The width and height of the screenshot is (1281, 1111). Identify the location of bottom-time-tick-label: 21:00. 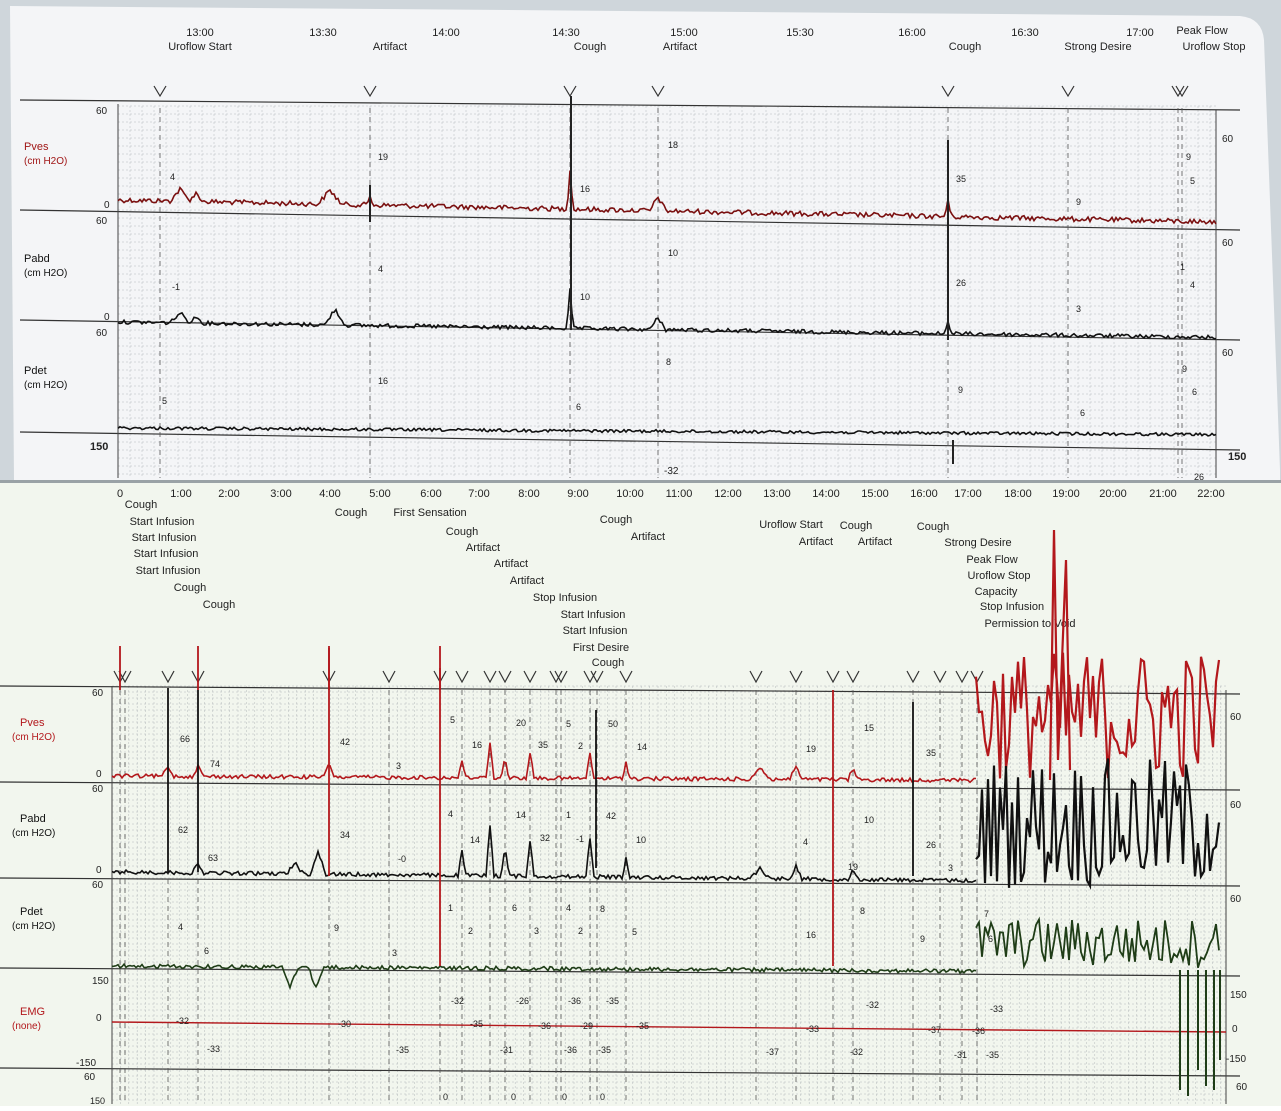
(1163, 494).